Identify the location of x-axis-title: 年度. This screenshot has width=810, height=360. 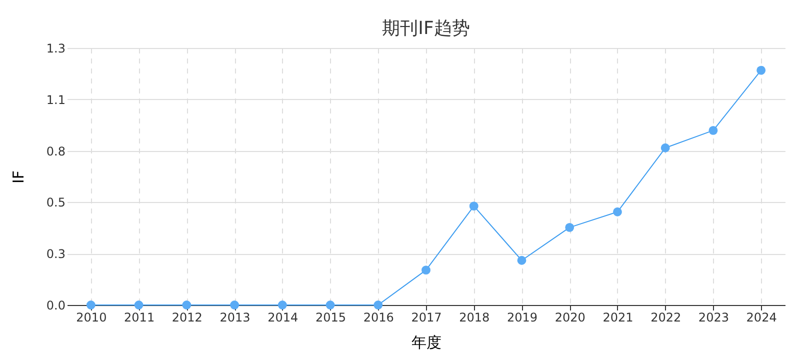
(427, 343).